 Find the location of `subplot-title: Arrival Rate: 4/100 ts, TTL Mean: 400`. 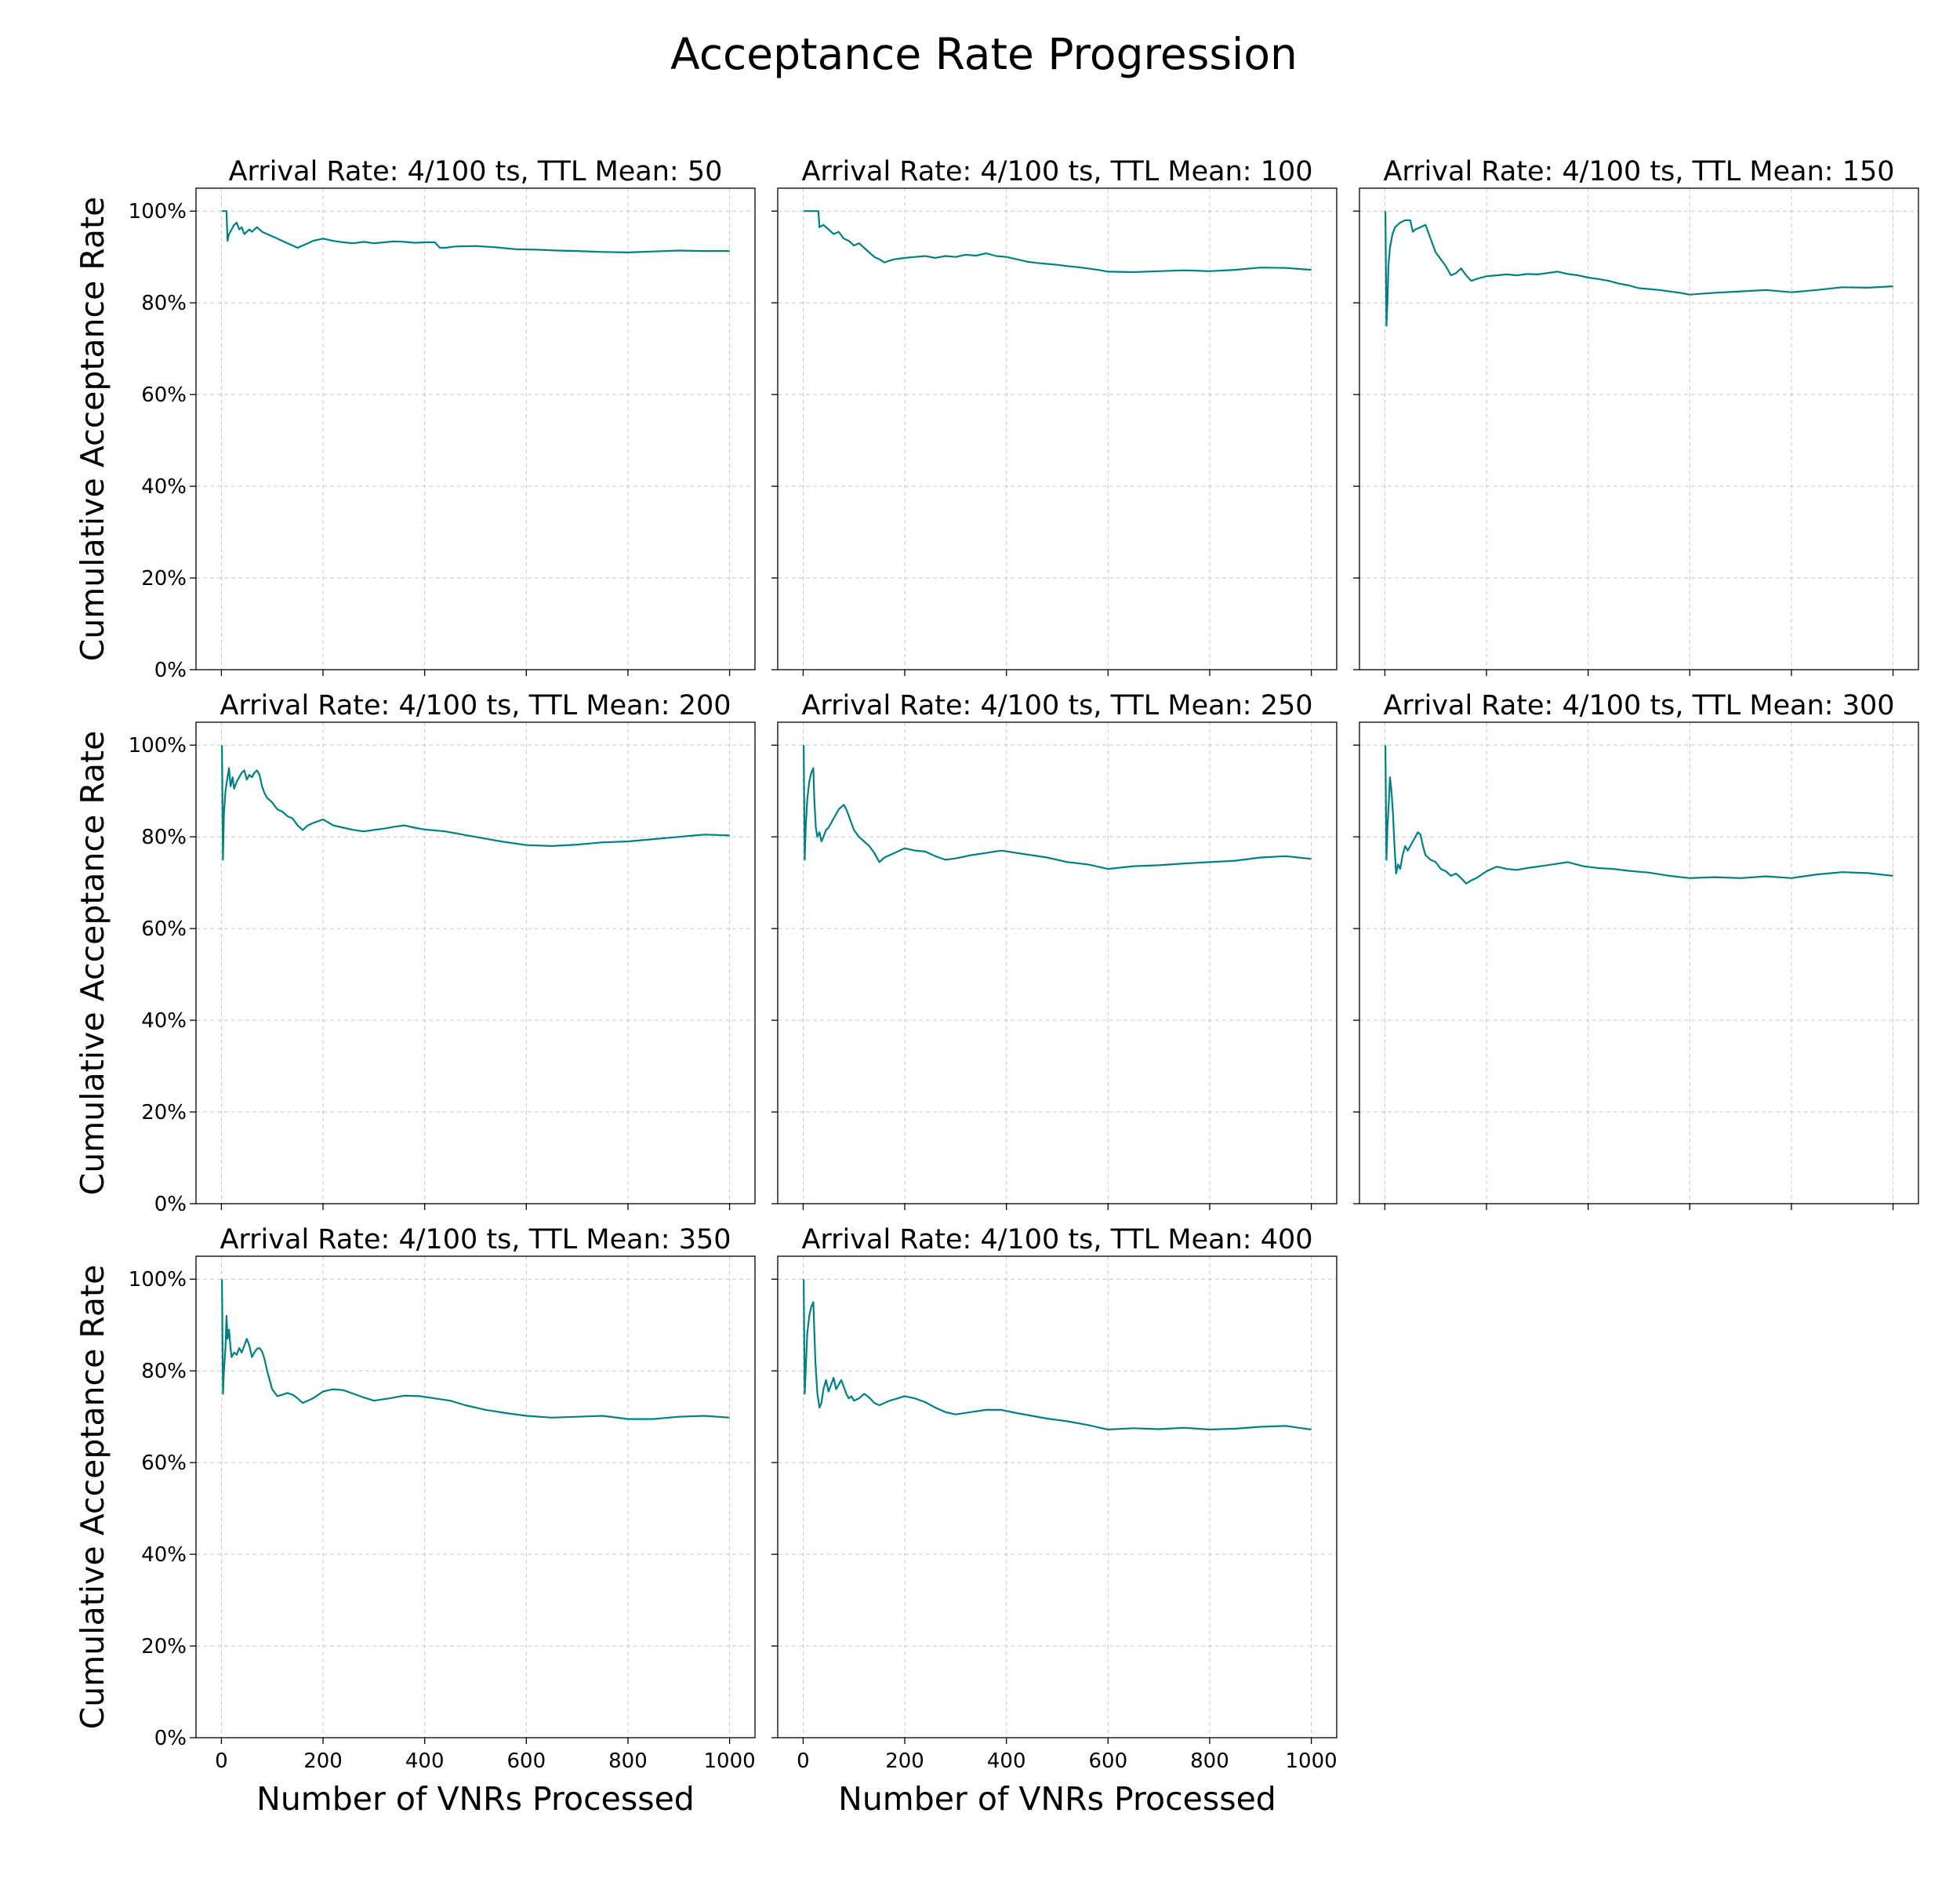

subplot-title: Arrival Rate: 4/100 ts, TTL Mean: 400 is located at coordinates (1056, 1239).